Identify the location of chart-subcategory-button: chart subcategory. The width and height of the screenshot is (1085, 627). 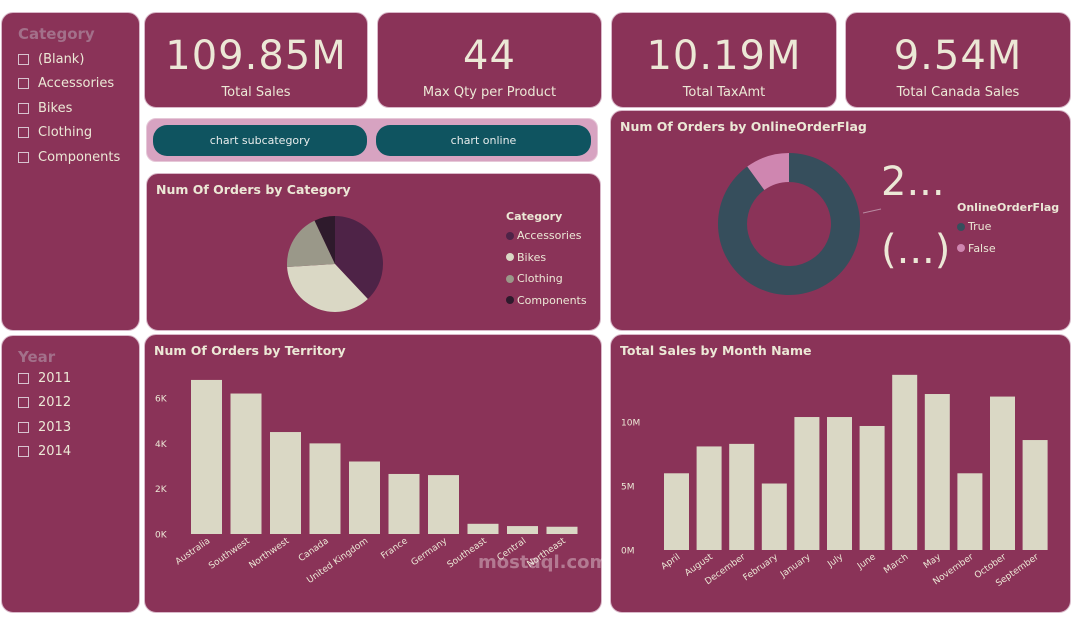
(260, 140).